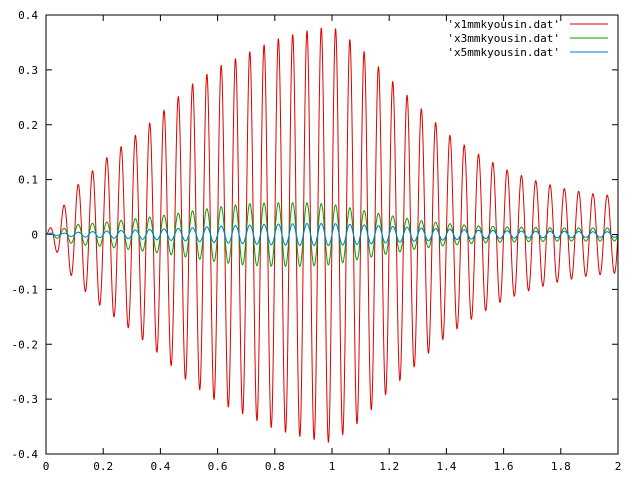 This screenshot has width=640, height=480. Describe the element at coordinates (34, 235) in the screenshot. I see `y-tick-label: 0` at that location.